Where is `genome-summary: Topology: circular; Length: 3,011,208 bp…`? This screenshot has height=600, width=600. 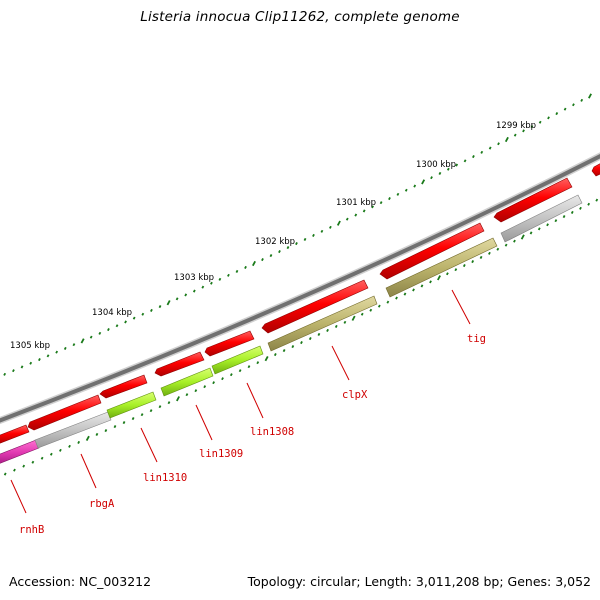 genome-summary: Topology: circular; Length: 3,011,208 bp… is located at coordinates (419, 581).